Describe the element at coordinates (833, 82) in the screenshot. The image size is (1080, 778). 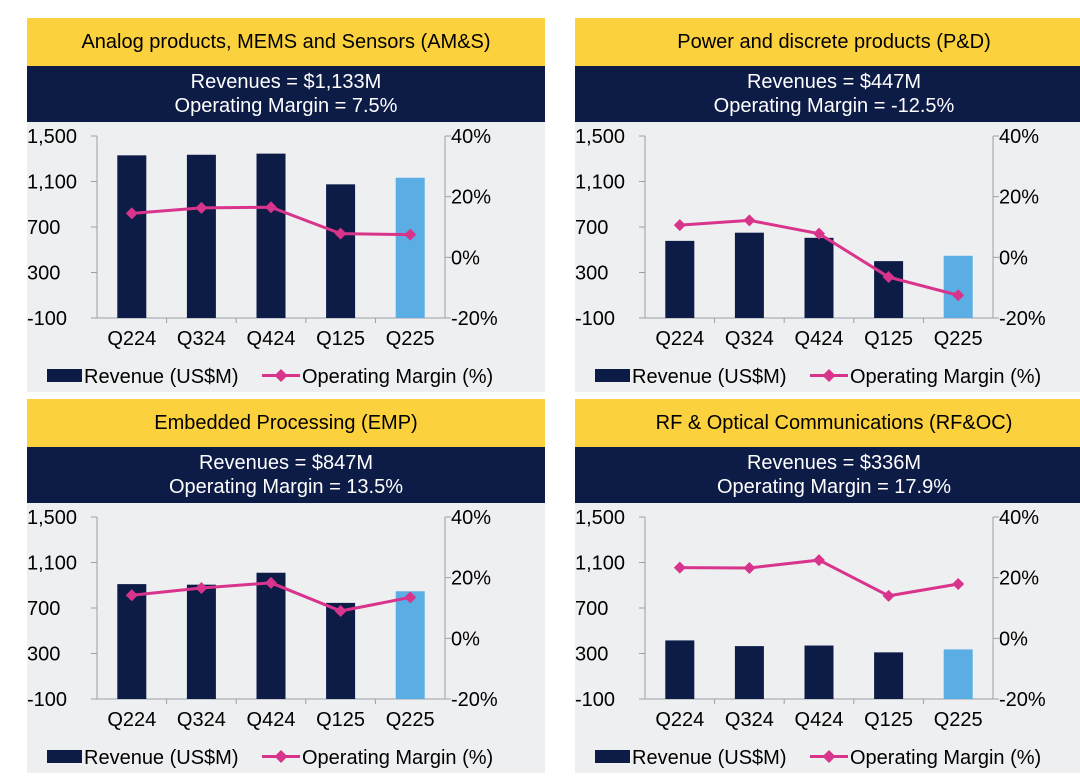
I see `revenue-summary: Revenues = $447M` at that location.